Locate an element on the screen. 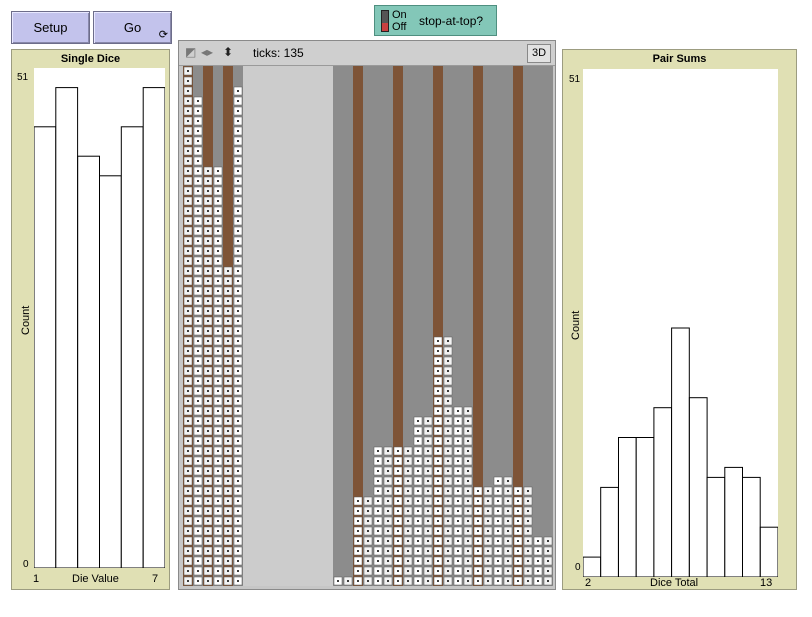 This screenshot has height=617, width=812. shape-tool-icon: ◩ is located at coordinates (191, 52).